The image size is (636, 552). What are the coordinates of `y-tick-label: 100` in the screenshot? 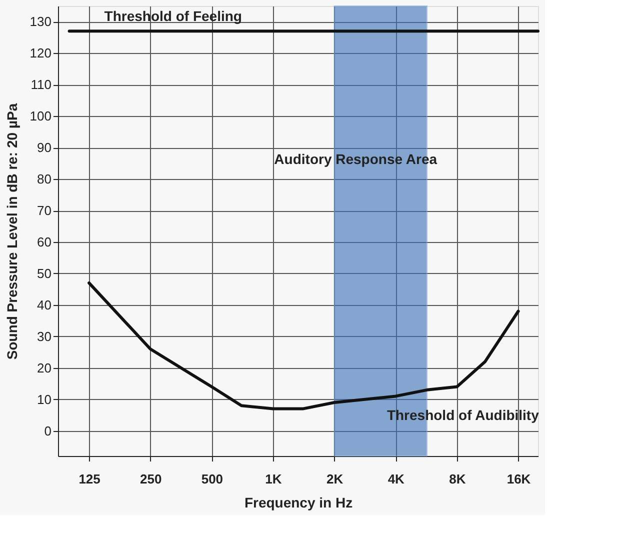 It's located at (41, 116).